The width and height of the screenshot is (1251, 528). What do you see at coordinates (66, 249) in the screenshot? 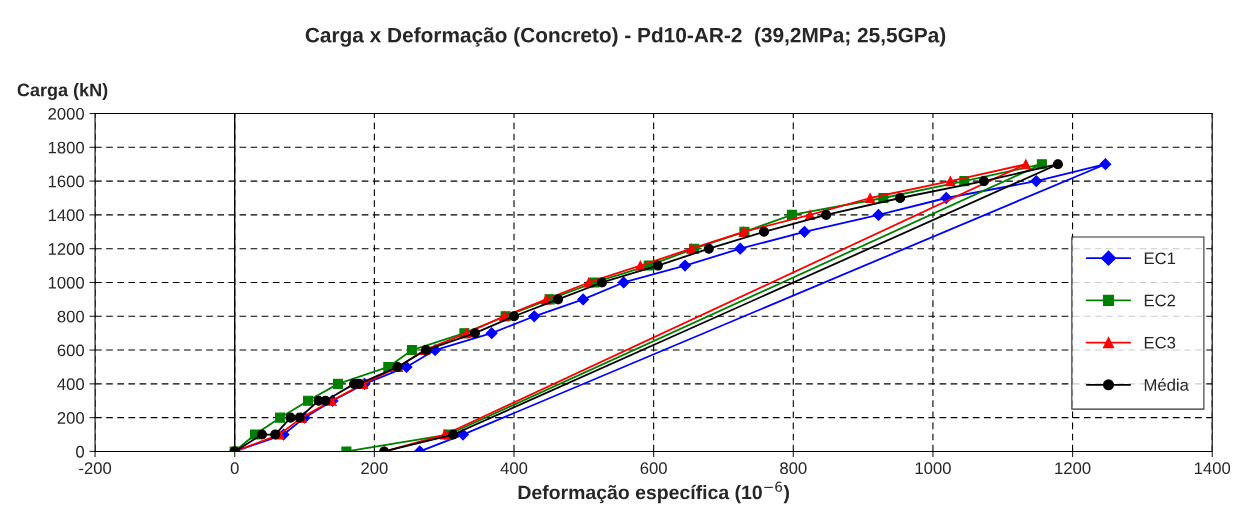
I see `y-tick-label: 1200` at bounding box center [66, 249].